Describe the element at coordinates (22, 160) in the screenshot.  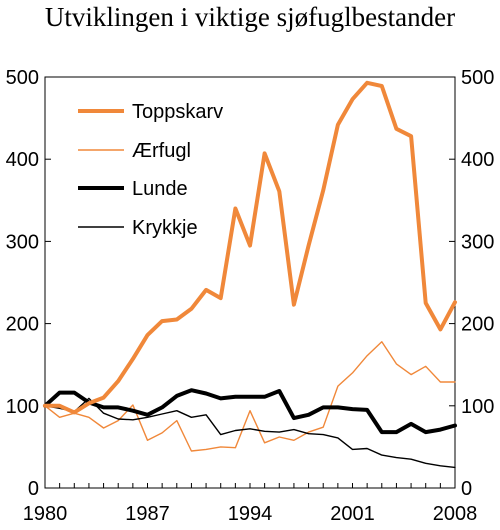
I see `y-tick-label-left: 400` at that location.